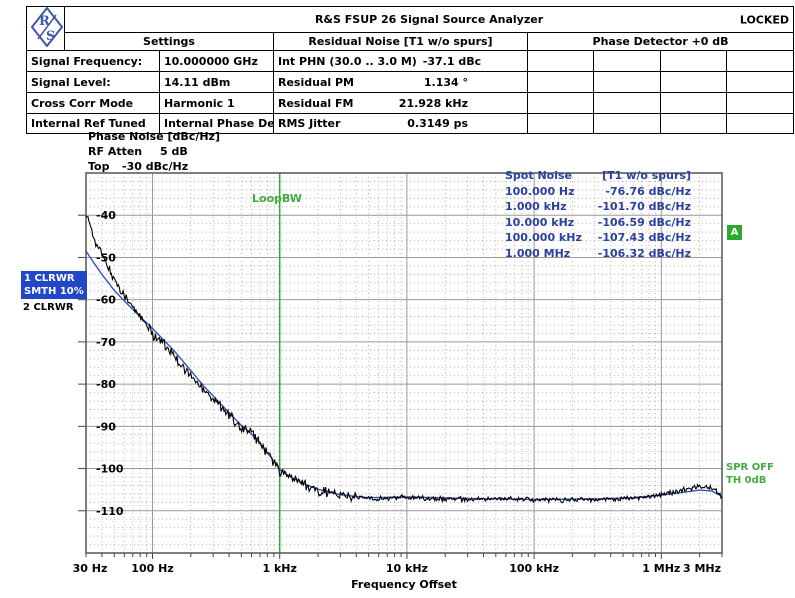  What do you see at coordinates (106, 257) in the screenshot?
I see `y-axis-label: -50` at bounding box center [106, 257].